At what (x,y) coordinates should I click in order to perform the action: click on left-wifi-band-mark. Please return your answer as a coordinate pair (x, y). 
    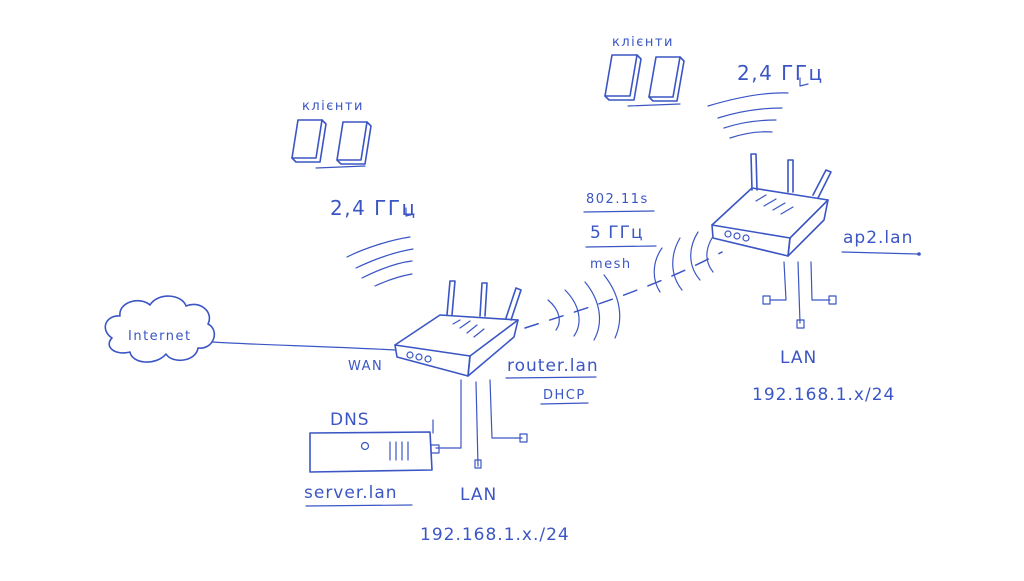
    Looking at the image, I should click on (410, 212).